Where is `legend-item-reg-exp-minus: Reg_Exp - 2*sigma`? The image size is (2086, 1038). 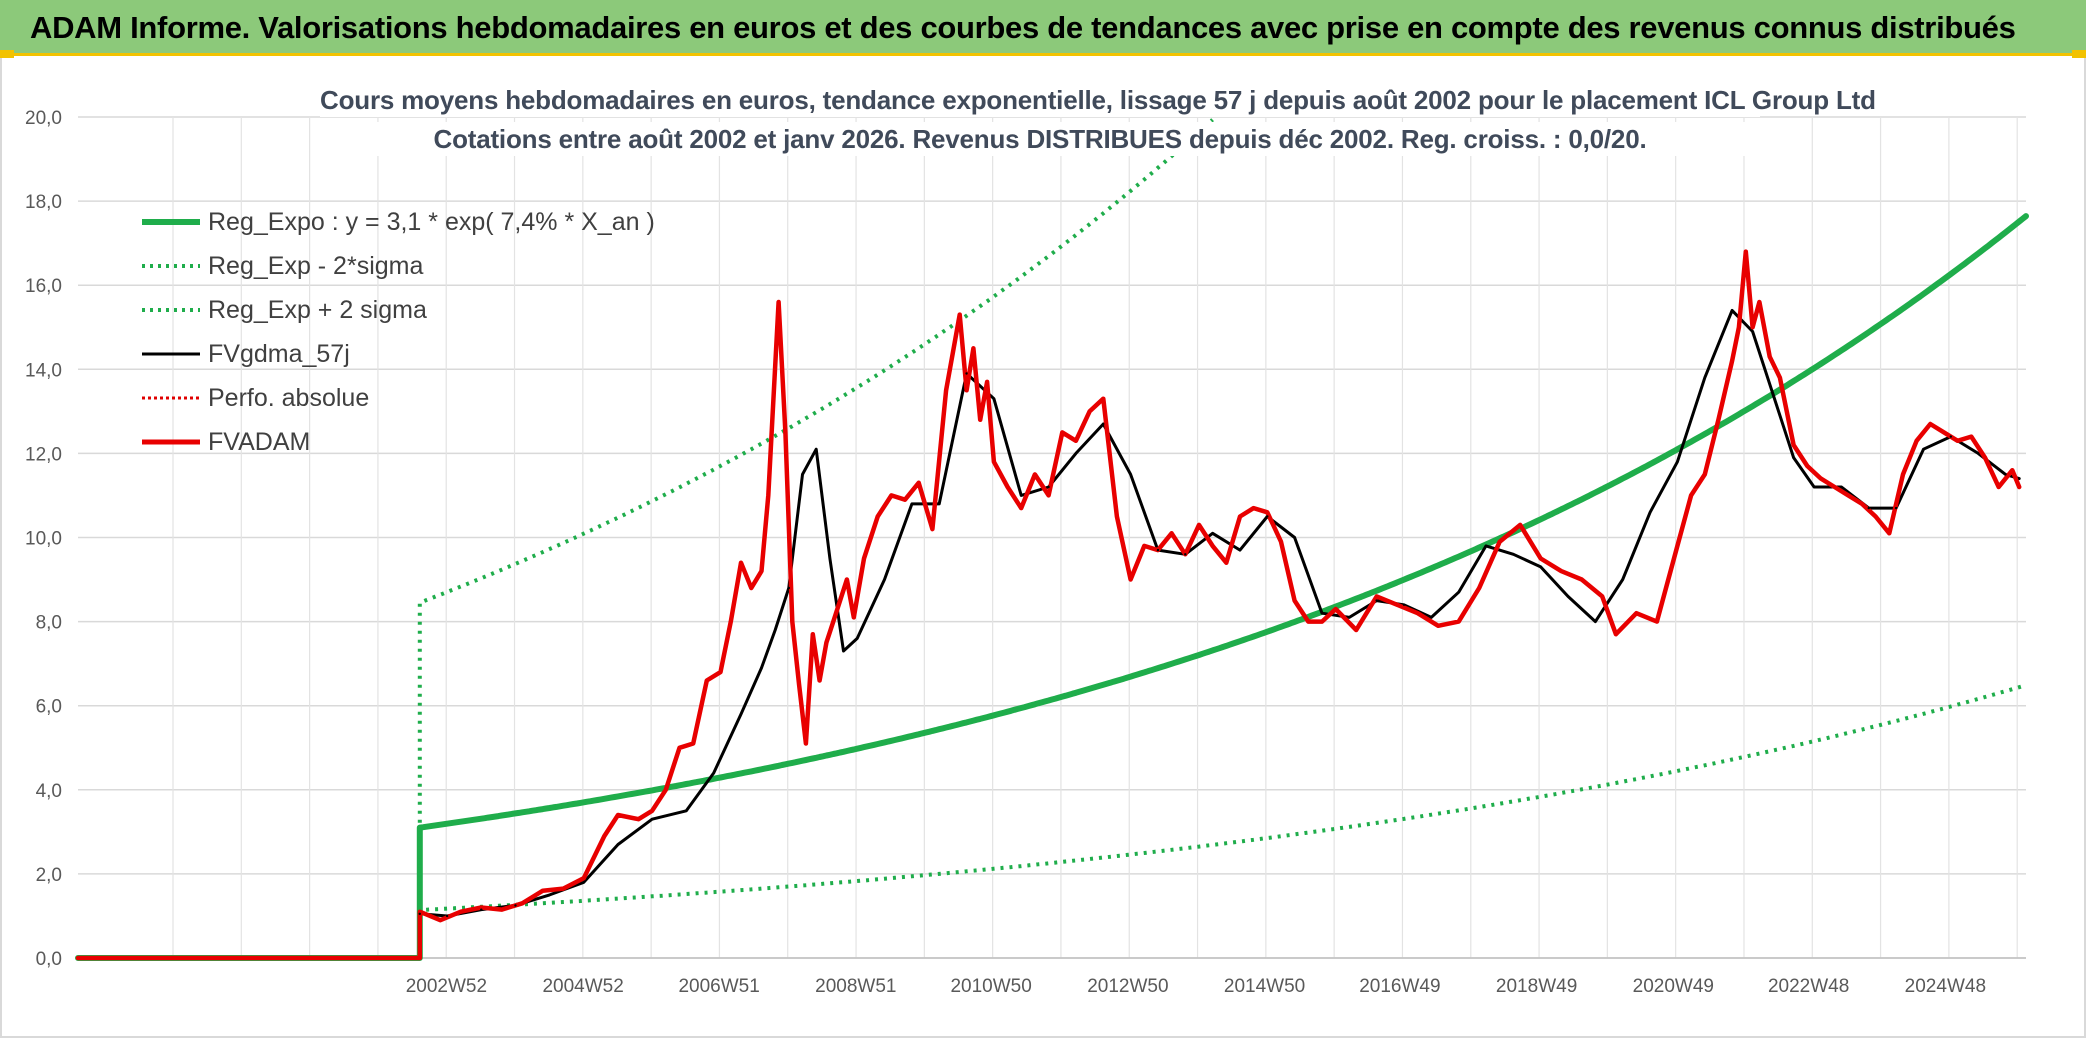
legend-item-reg-exp-minus: Reg_Exp - 2*sigma is located at coordinates (397, 266).